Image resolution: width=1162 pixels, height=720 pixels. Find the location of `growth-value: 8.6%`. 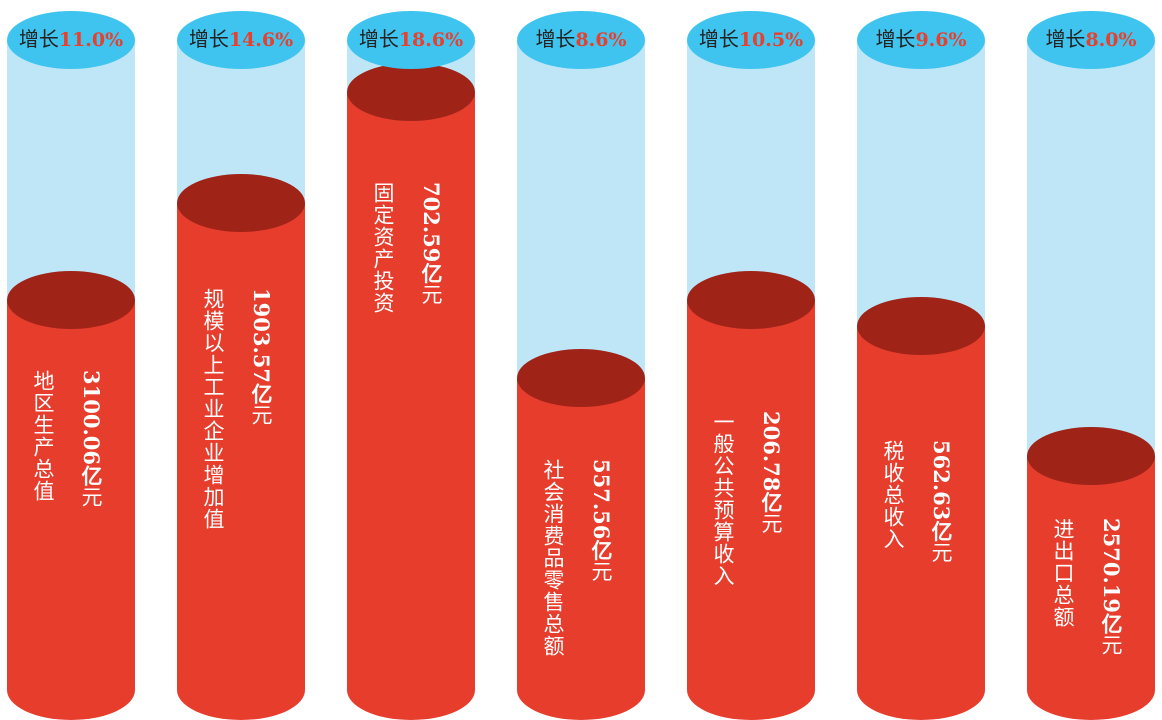

growth-value: 8.6% is located at coordinates (601, 40).